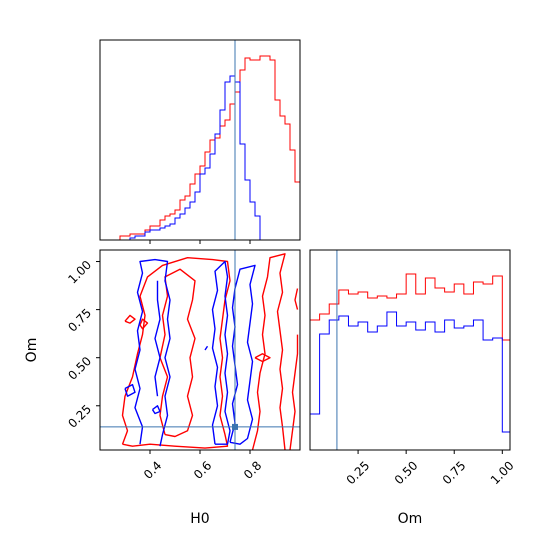 Image resolution: width=550 pixels, height=550 pixels. I want to click on hist-om-series-sample_a, so click(410, 361).